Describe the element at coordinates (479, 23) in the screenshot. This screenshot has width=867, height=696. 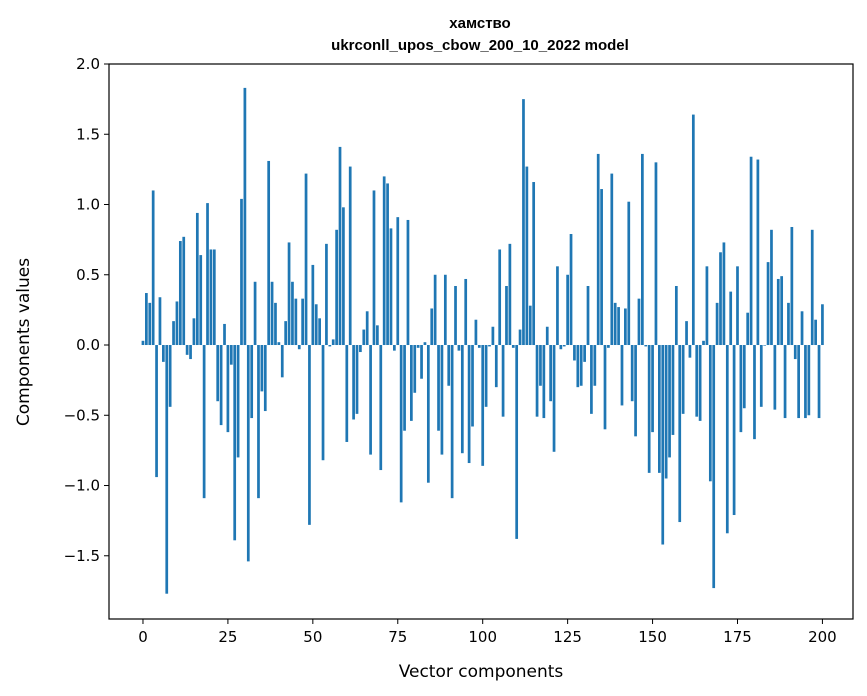
I see `chart-title: хамство` at that location.